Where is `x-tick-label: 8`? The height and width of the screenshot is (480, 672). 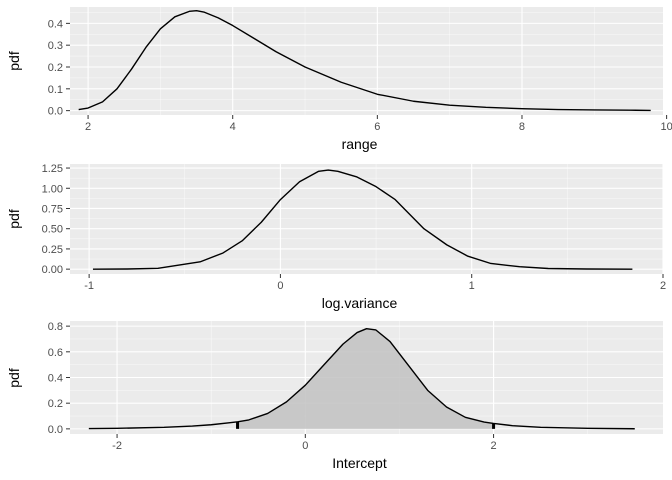
x-tick-label: 8 is located at coordinates (522, 127).